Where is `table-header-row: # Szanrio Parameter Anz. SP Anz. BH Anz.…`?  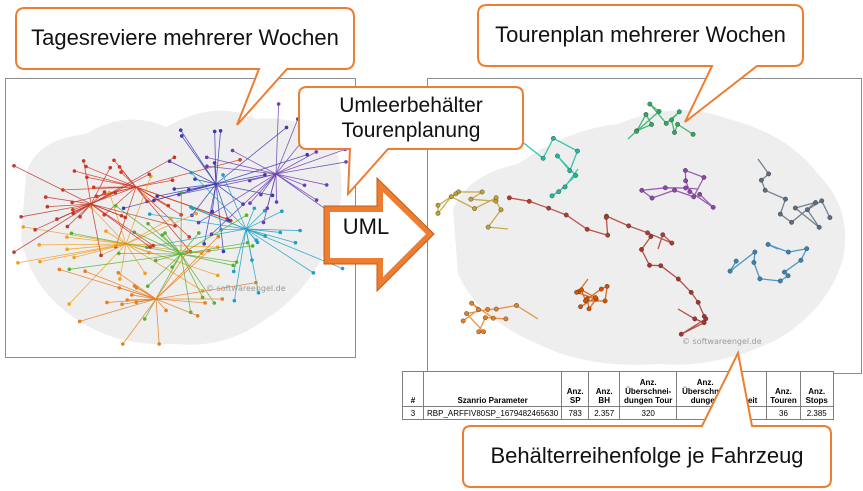 table-header-row: # Szanrio Parameter Anz. SP Anz. BH Anz.… is located at coordinates (618, 389).